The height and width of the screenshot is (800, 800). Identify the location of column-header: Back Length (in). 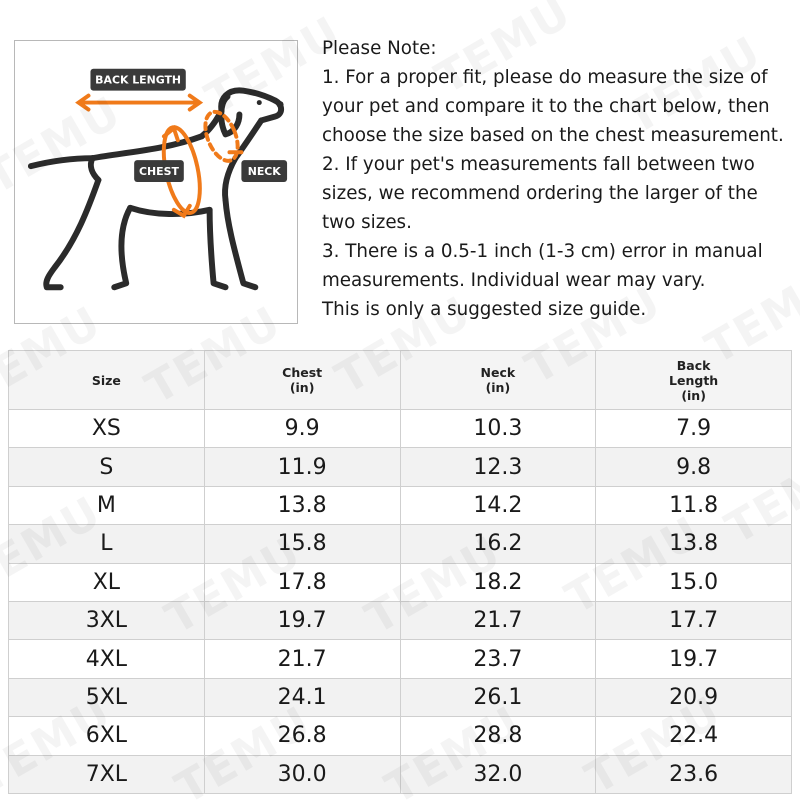
(693, 380).